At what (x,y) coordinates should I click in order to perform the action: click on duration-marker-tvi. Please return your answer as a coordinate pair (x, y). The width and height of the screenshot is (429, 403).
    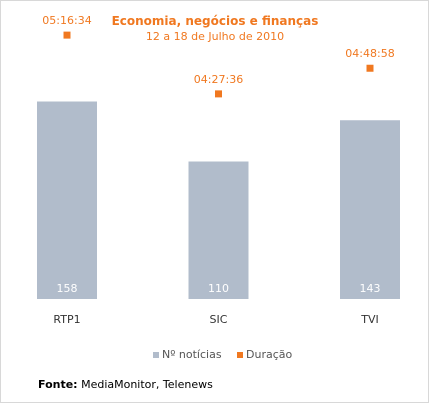
    Looking at the image, I should click on (370, 68).